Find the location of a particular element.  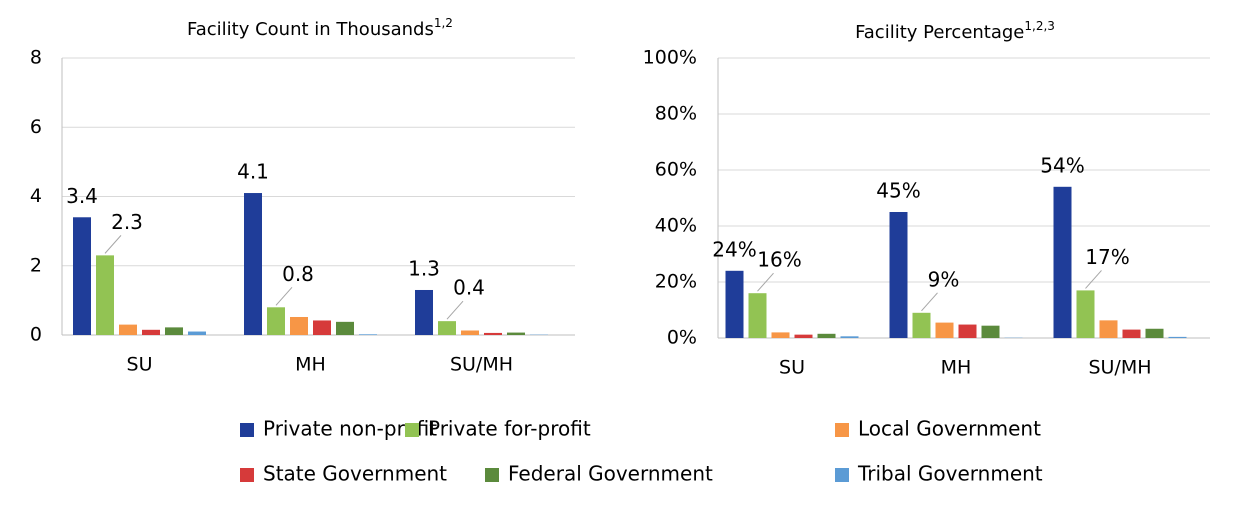

data-label: 4.1 is located at coordinates (253, 172).